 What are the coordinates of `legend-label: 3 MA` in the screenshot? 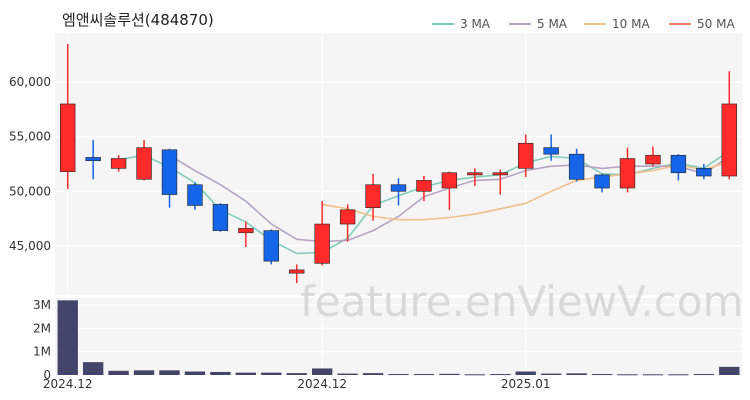 It's located at (475, 24).